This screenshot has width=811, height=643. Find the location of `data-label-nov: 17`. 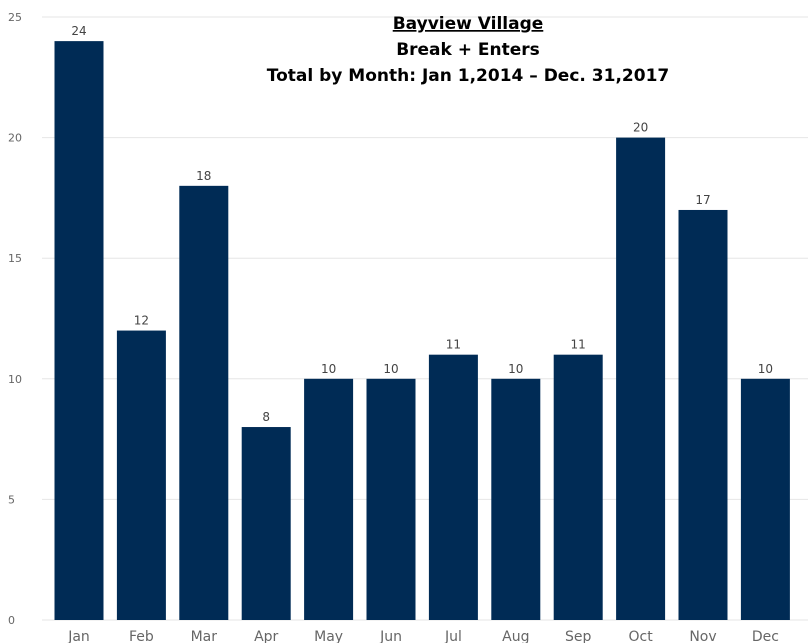

data-label-nov: 17 is located at coordinates (702, 200).